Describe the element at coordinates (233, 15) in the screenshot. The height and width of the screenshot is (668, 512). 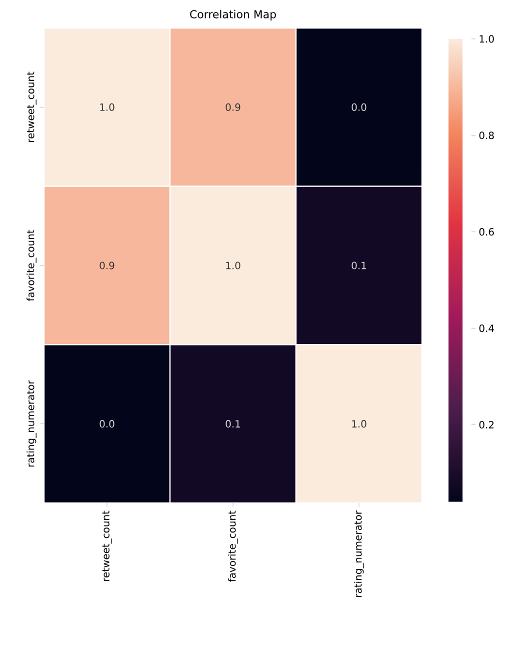
I see `chart-title: Correlation Map` at that location.